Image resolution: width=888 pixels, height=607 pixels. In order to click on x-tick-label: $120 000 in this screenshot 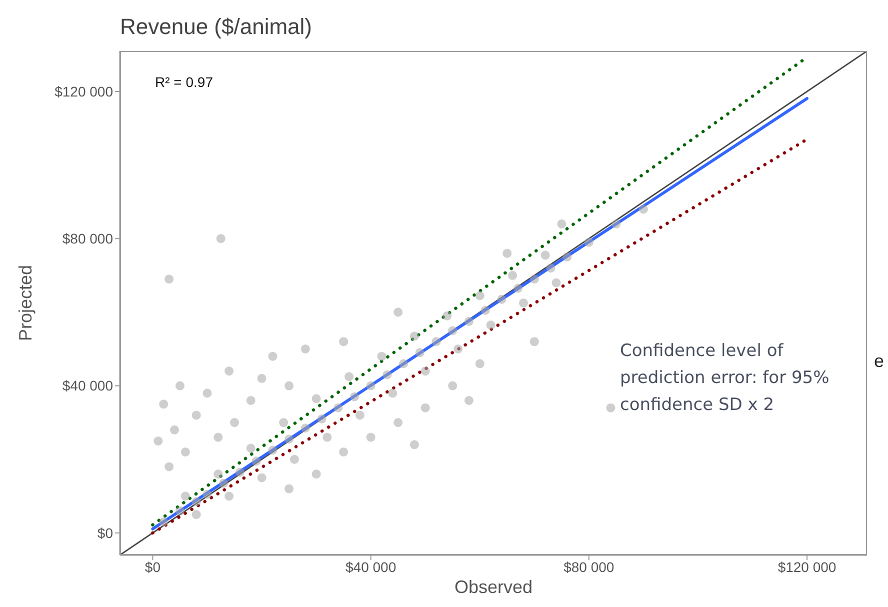, I will do `click(807, 566)`.